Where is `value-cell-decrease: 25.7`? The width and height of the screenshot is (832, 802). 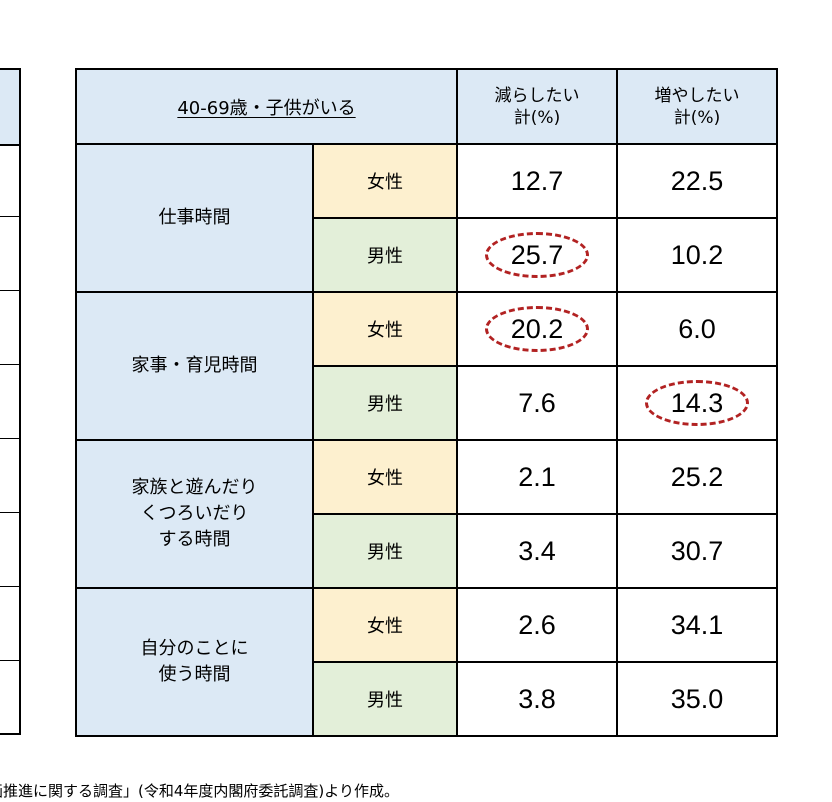
value-cell-decrease: 25.7 is located at coordinates (537, 255).